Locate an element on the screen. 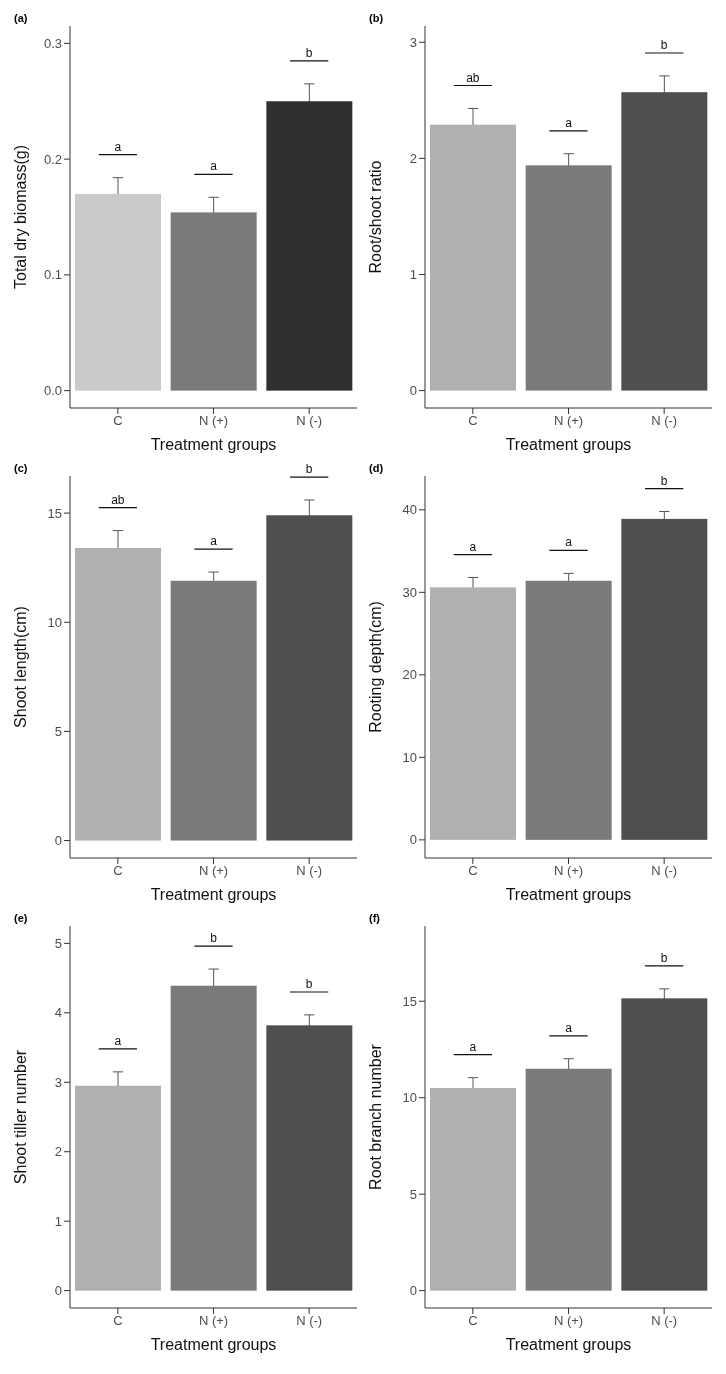  y-tick-label: 4 is located at coordinates (58, 1013).